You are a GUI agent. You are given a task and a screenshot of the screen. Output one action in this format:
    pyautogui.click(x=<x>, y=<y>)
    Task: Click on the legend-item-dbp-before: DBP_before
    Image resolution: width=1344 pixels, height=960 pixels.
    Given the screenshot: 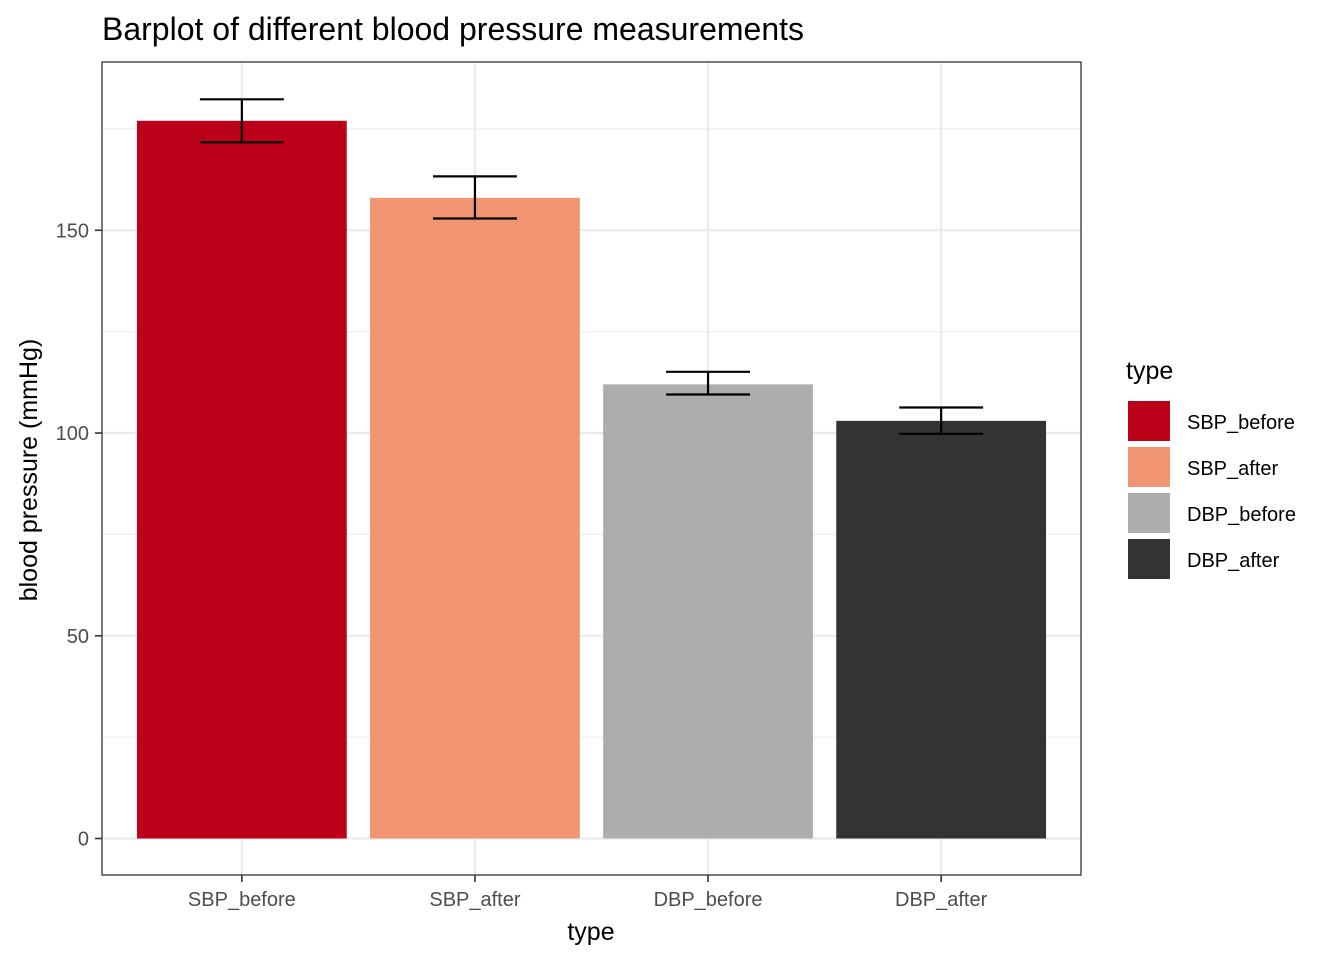 What is the action you would take?
    pyautogui.click(x=1212, y=513)
    